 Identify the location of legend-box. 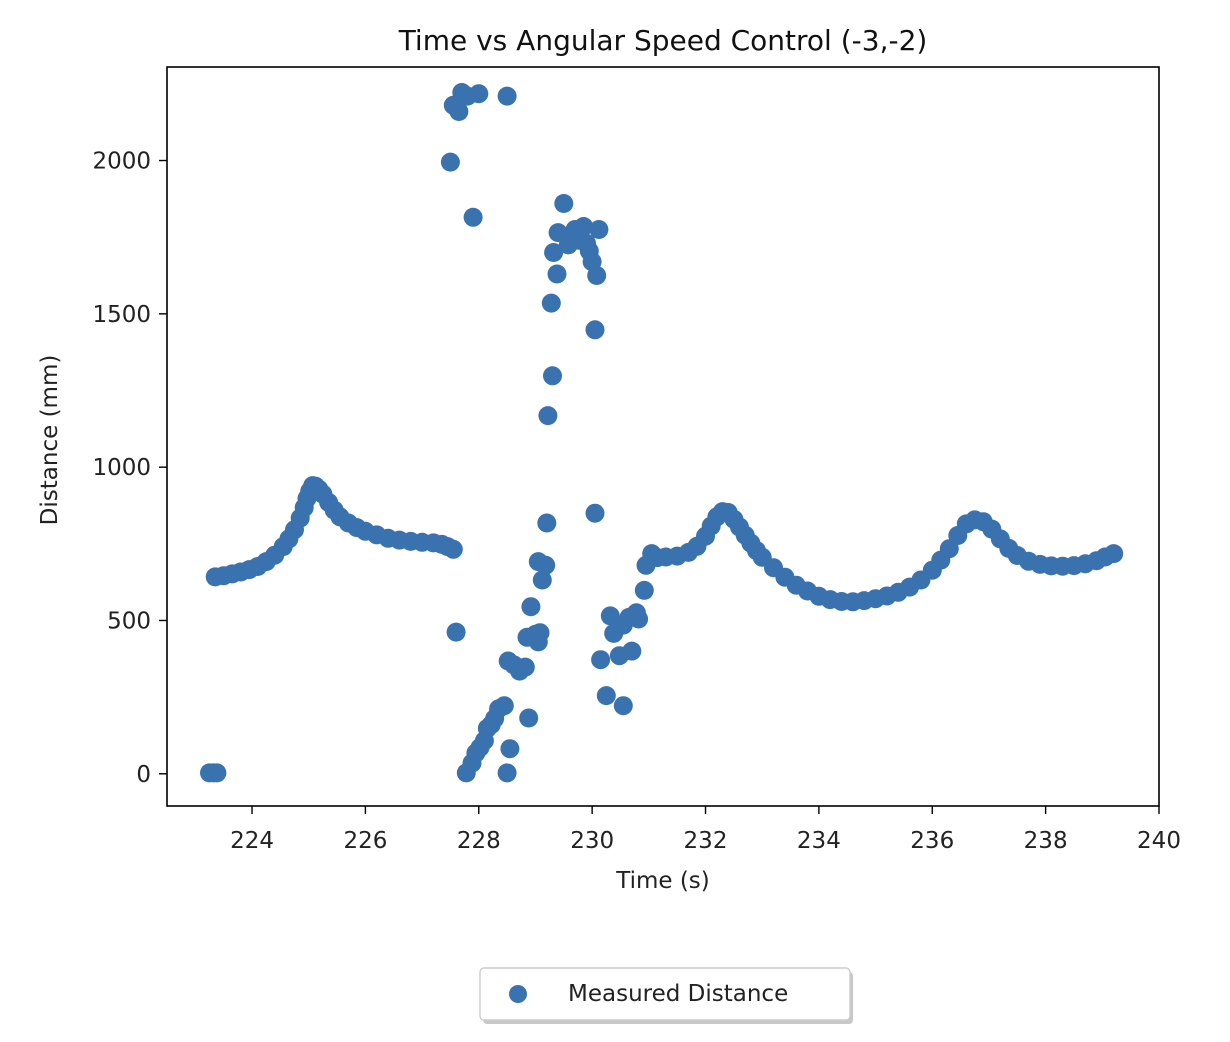
(665, 994).